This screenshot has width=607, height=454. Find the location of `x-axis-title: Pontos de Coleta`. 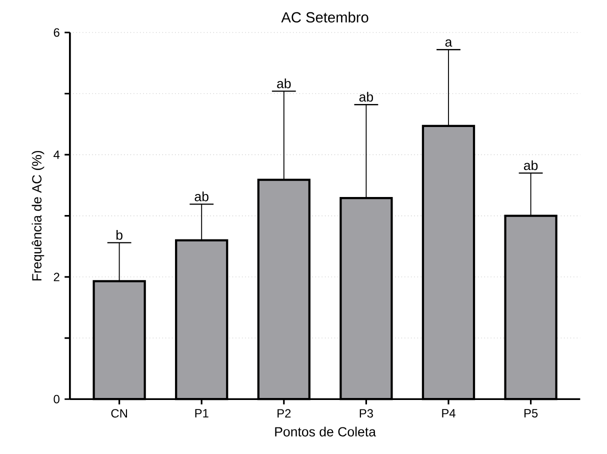

x-axis-title: Pontos de Coleta is located at coordinates (325, 431).